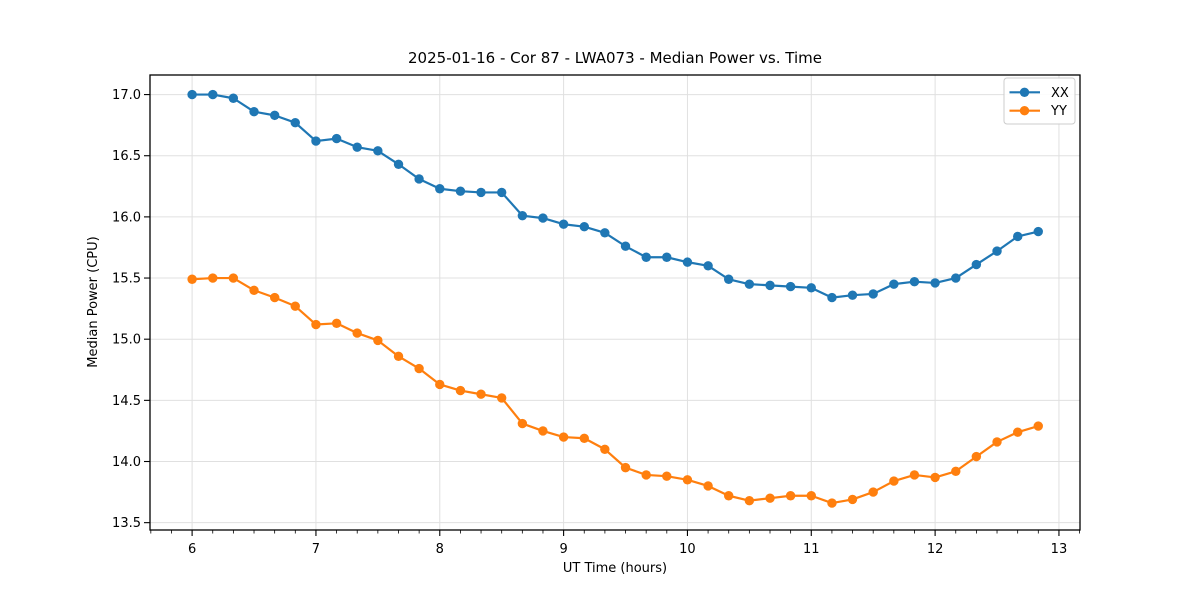 Image resolution: width=1200 pixels, height=600 pixels. I want to click on y-tick-label: 16.0, so click(126, 217).